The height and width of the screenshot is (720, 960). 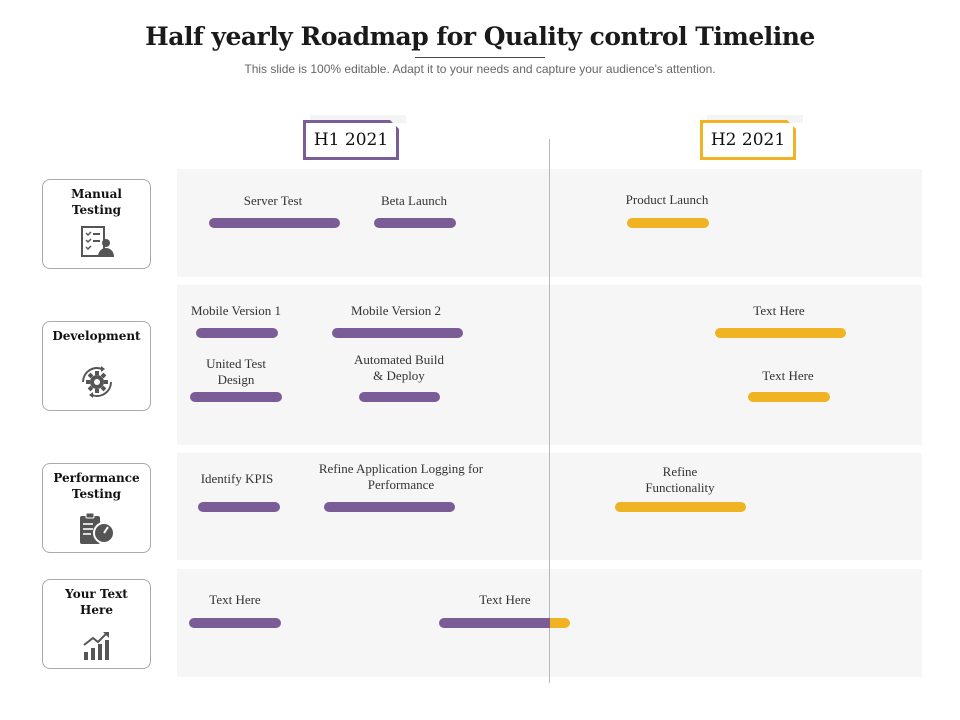 I want to click on task-bar-united-test-design, so click(x=236, y=397).